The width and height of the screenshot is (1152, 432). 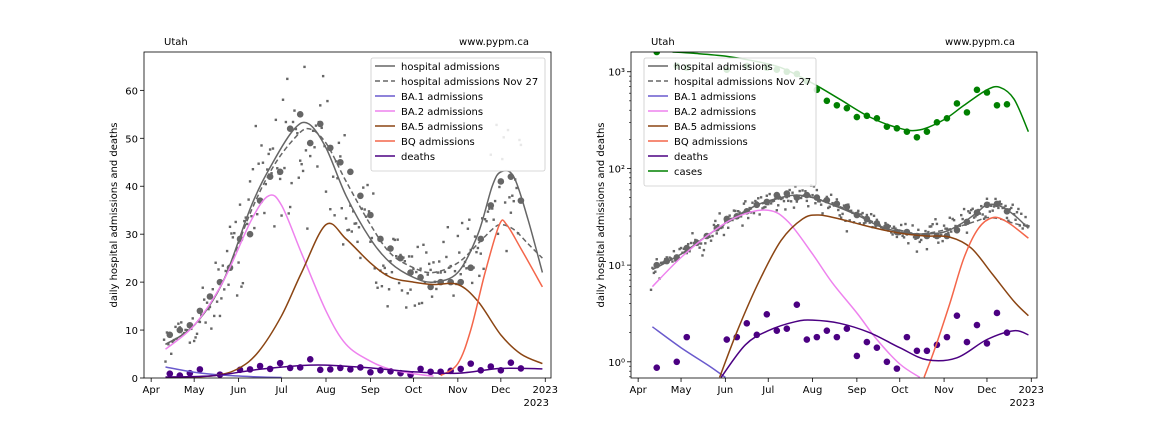 What do you see at coordinates (874, 348) in the screenshot?
I see `series-line-deaths` at bounding box center [874, 348].